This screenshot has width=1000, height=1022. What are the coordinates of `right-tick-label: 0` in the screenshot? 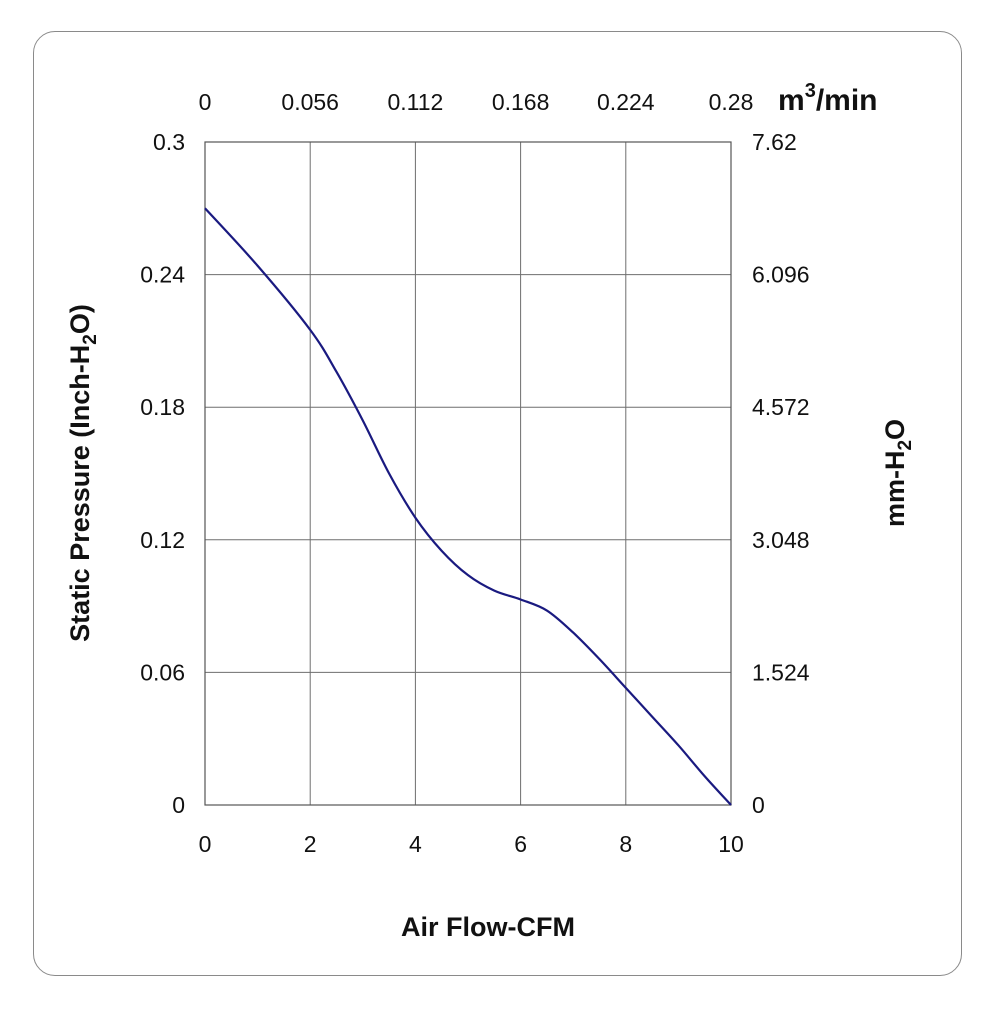 It's located at (758, 805).